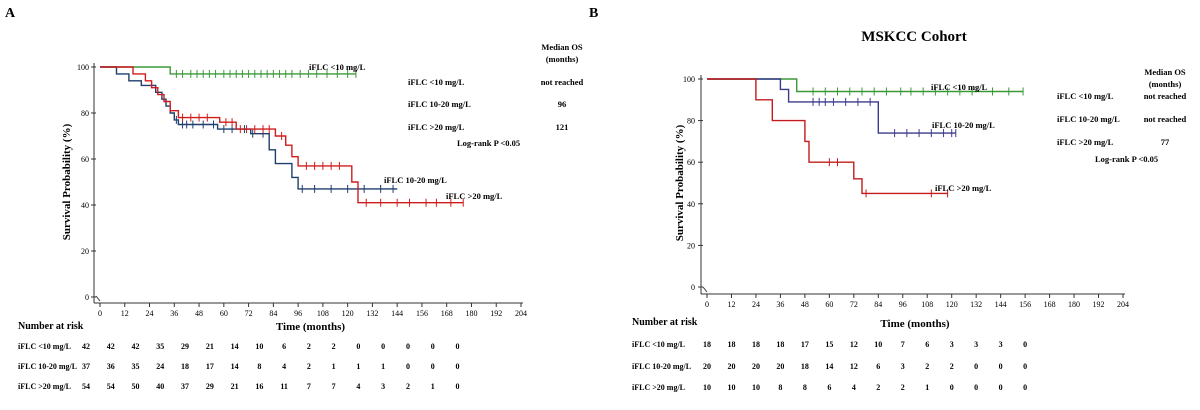 This screenshot has width=1200, height=410. I want to click on x-tick-label: 144, so click(397, 313).